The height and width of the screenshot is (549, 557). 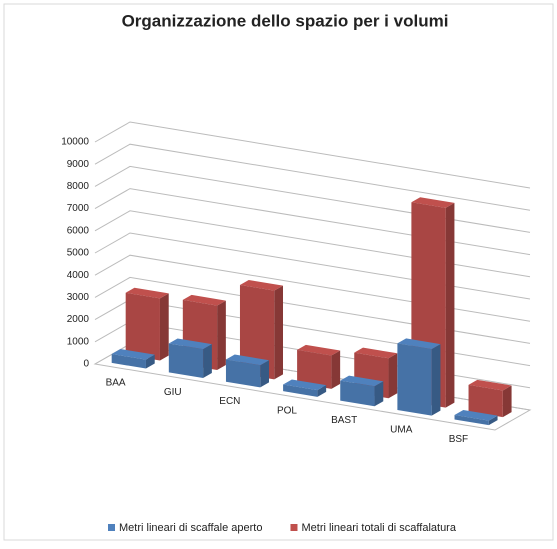 I want to click on x-tick-label: POL, so click(x=287, y=411).